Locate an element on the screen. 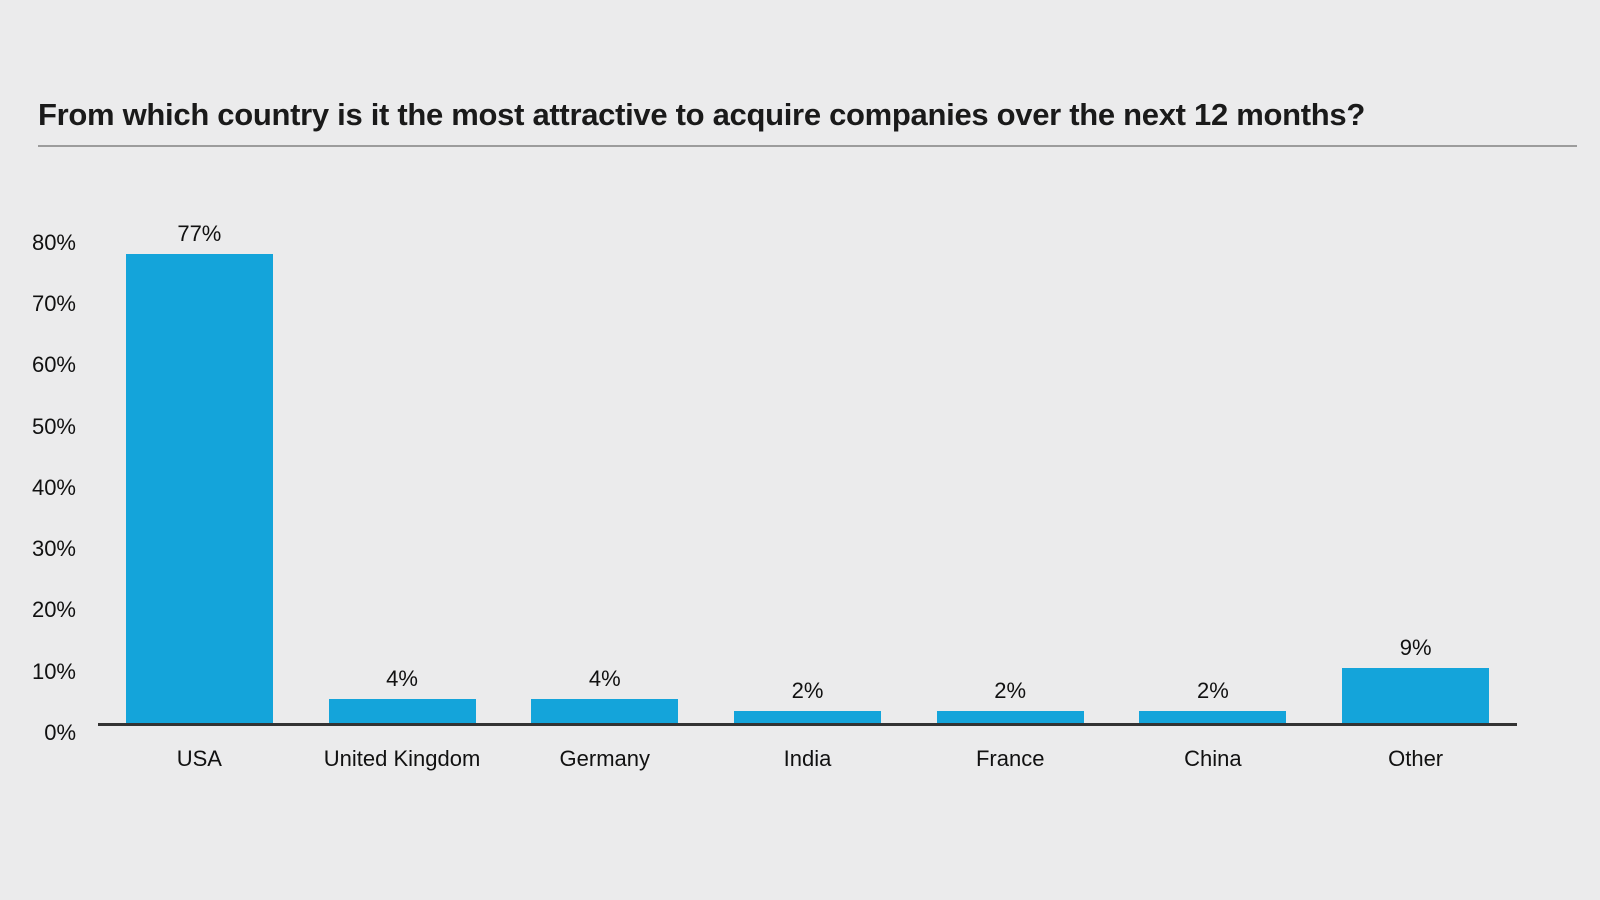  y-tick-label: 20% is located at coordinates (53, 610).